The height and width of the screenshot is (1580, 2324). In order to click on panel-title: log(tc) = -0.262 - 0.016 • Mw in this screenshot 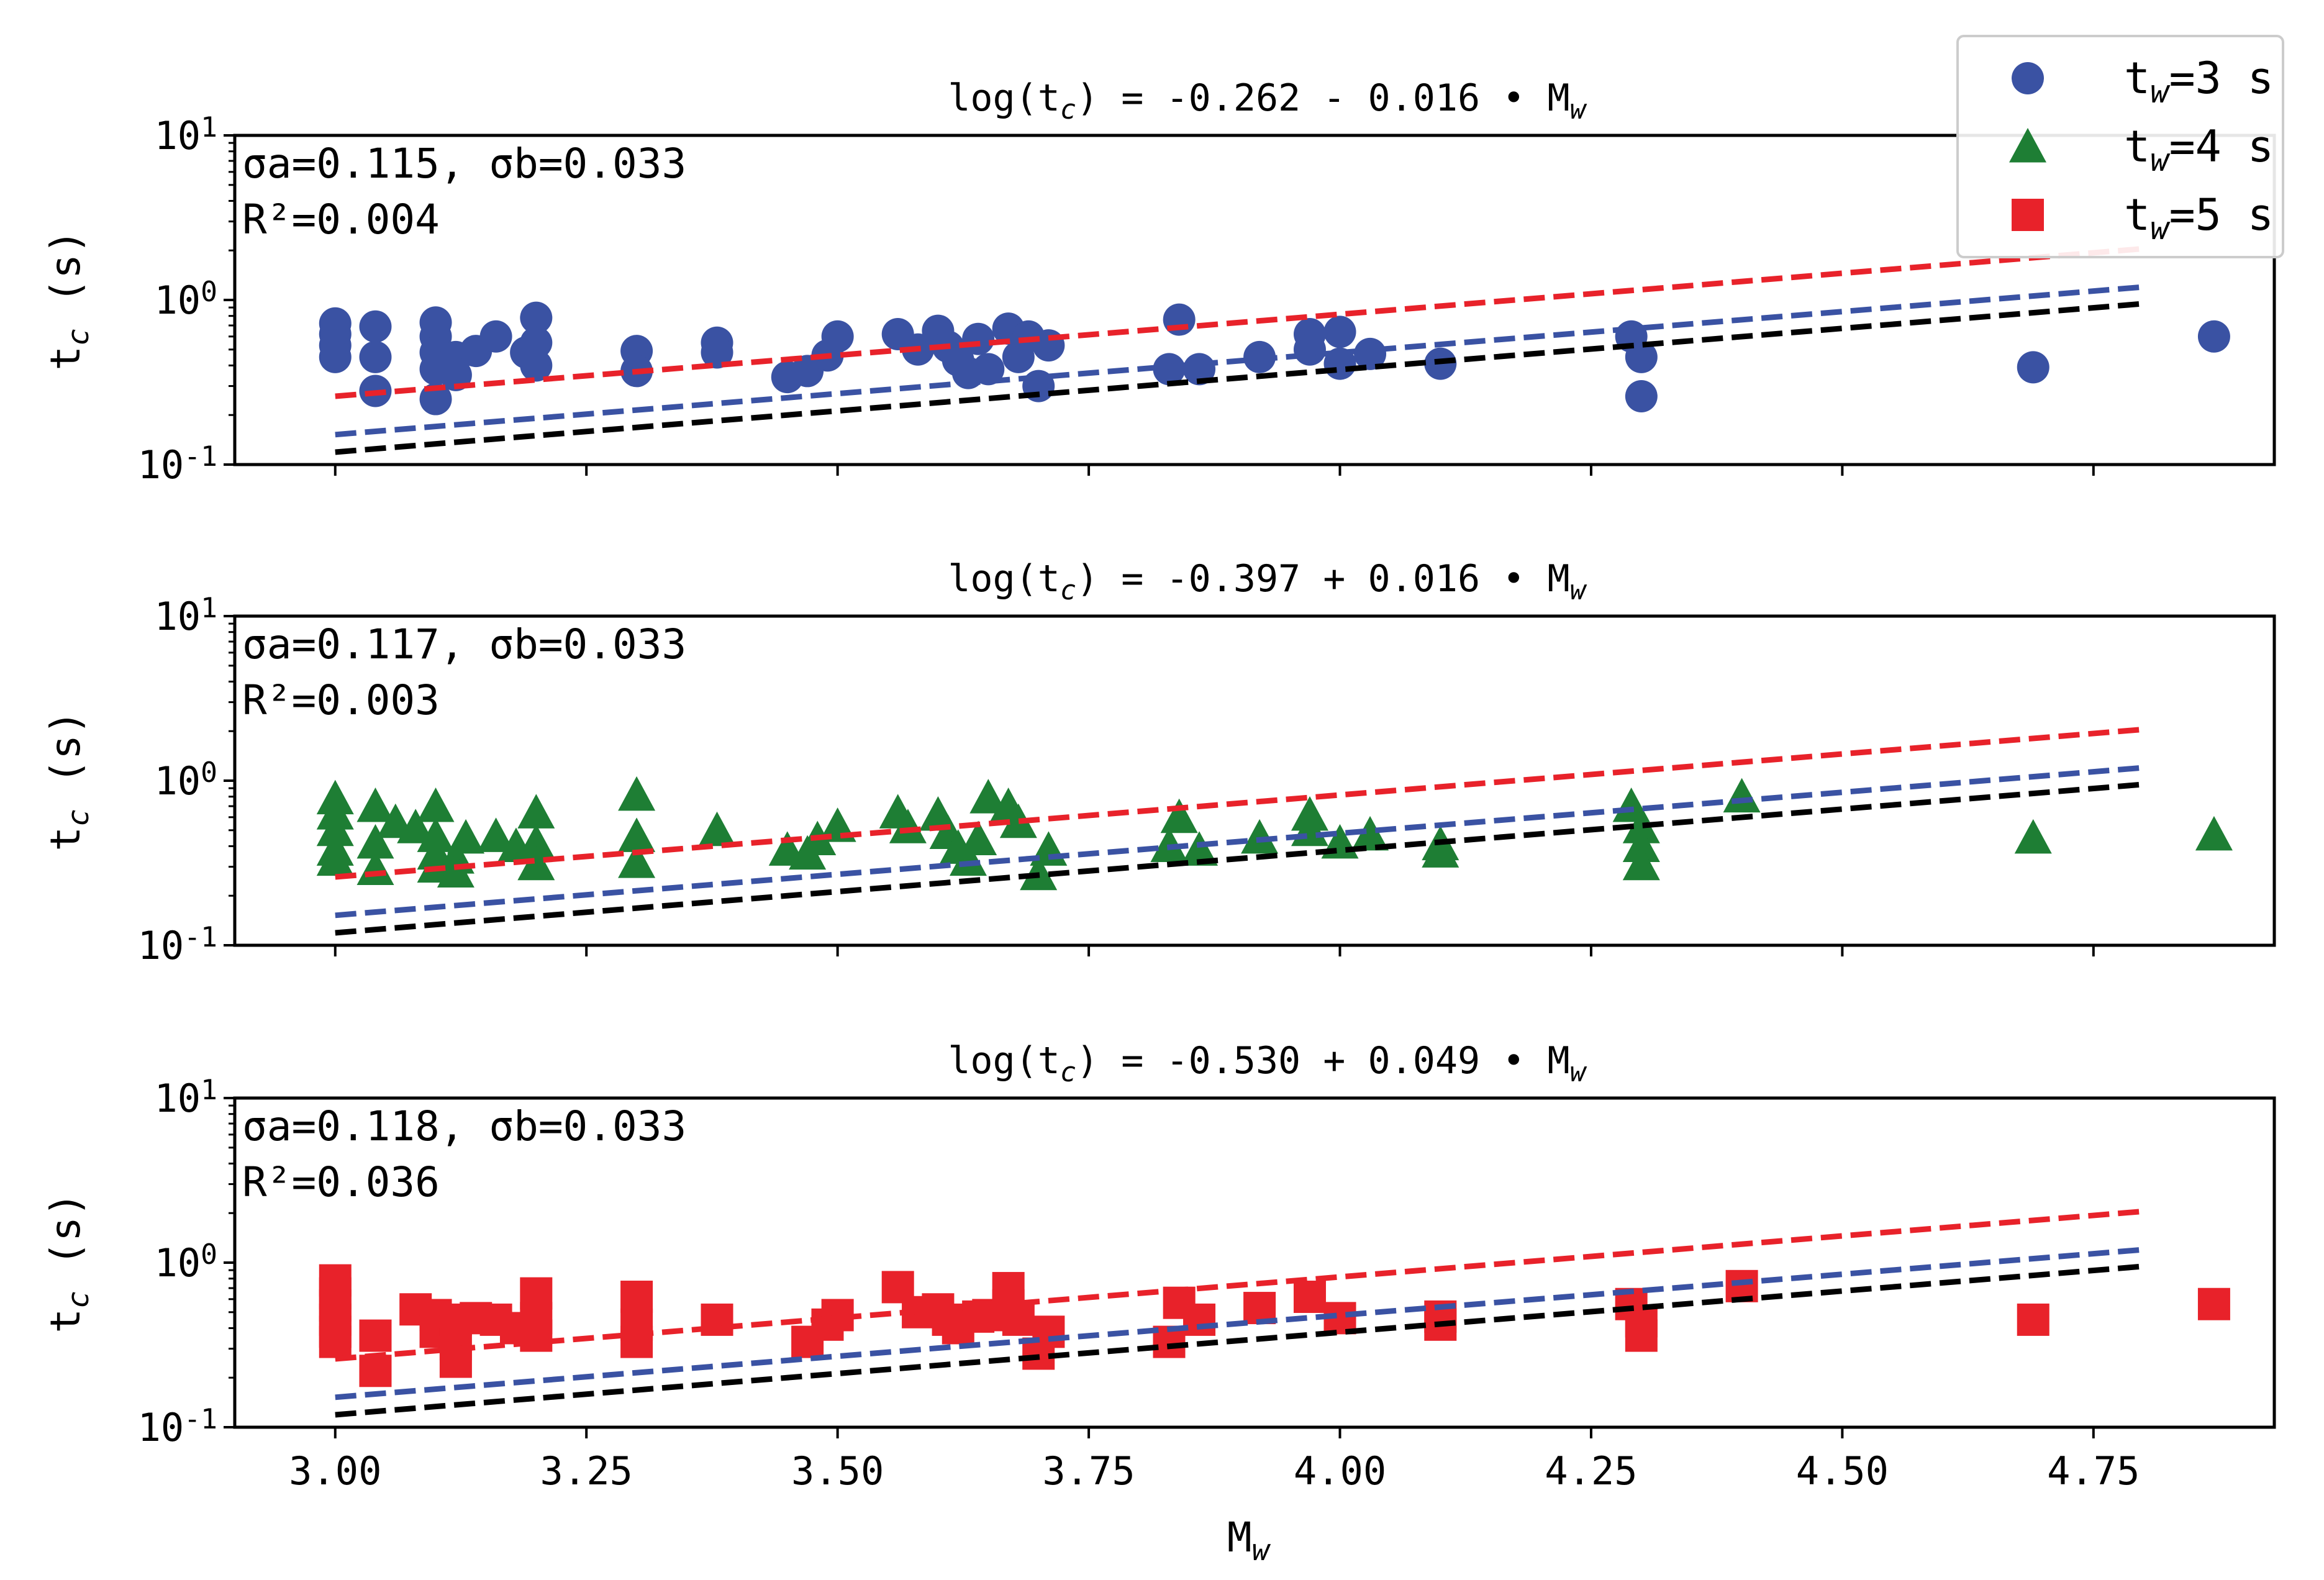, I will do `click(1268, 100)`.